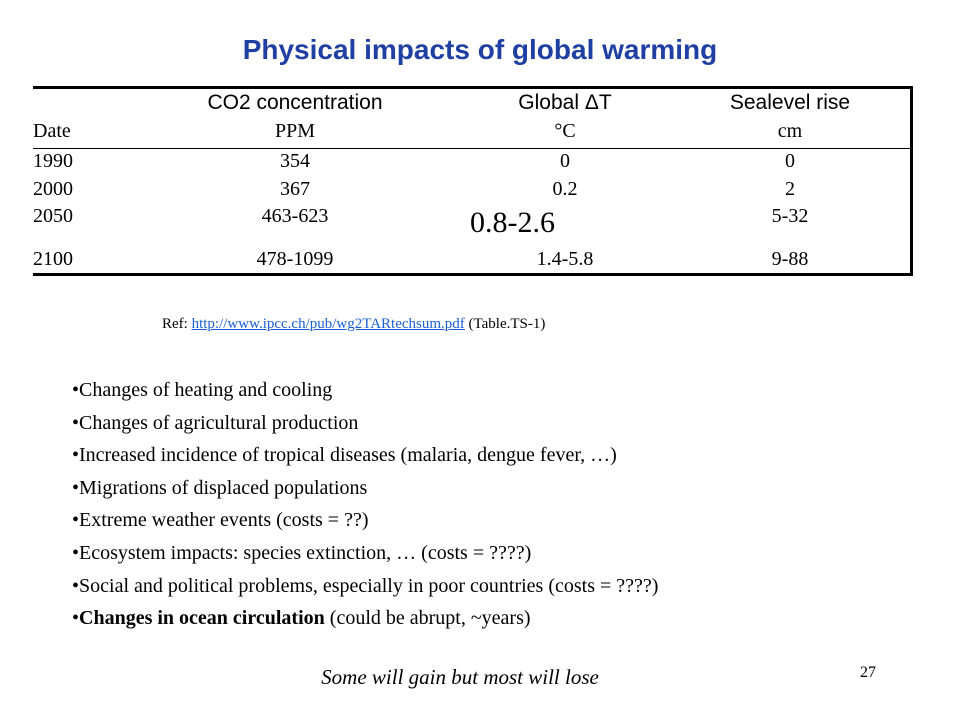 The image size is (960, 720). What do you see at coordinates (505, 324) in the screenshot?
I see `reference-suffix: (Table.TS-1)` at bounding box center [505, 324].